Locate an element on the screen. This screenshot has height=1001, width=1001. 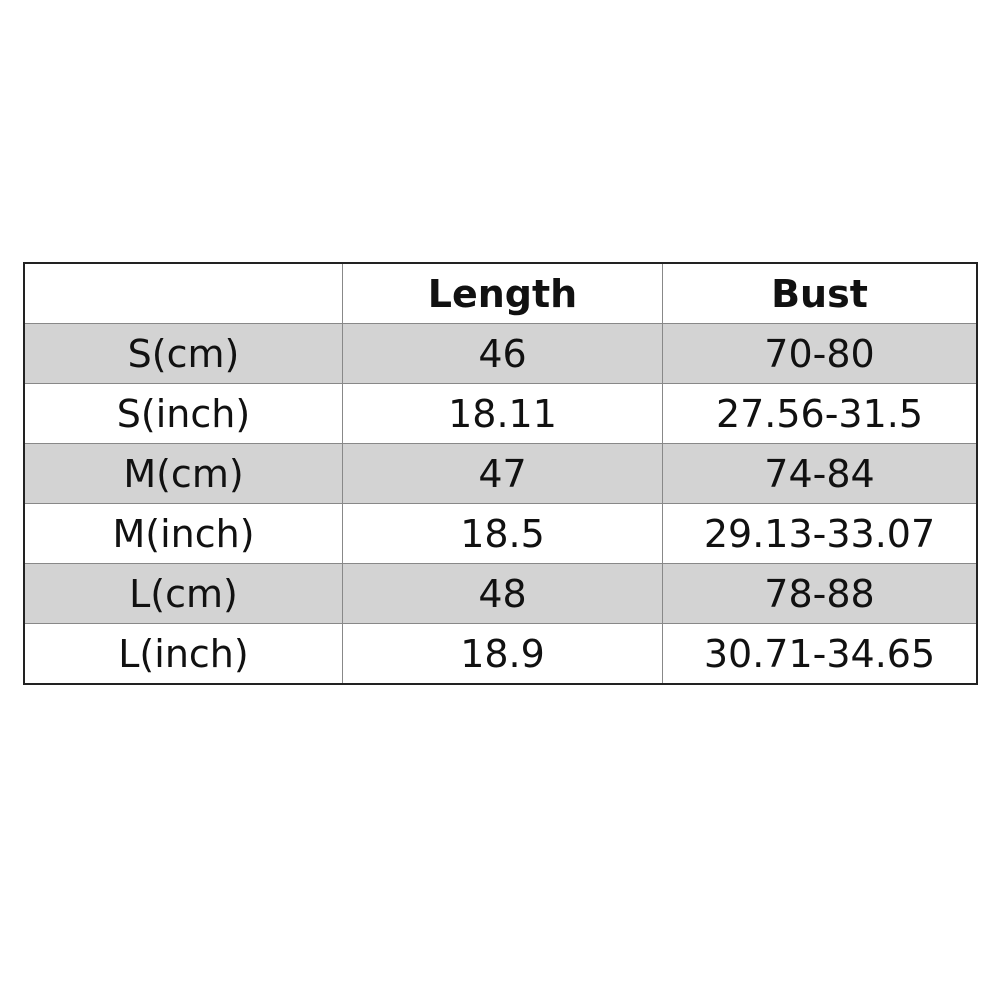
length-cell: 48 is located at coordinates (502, 593).